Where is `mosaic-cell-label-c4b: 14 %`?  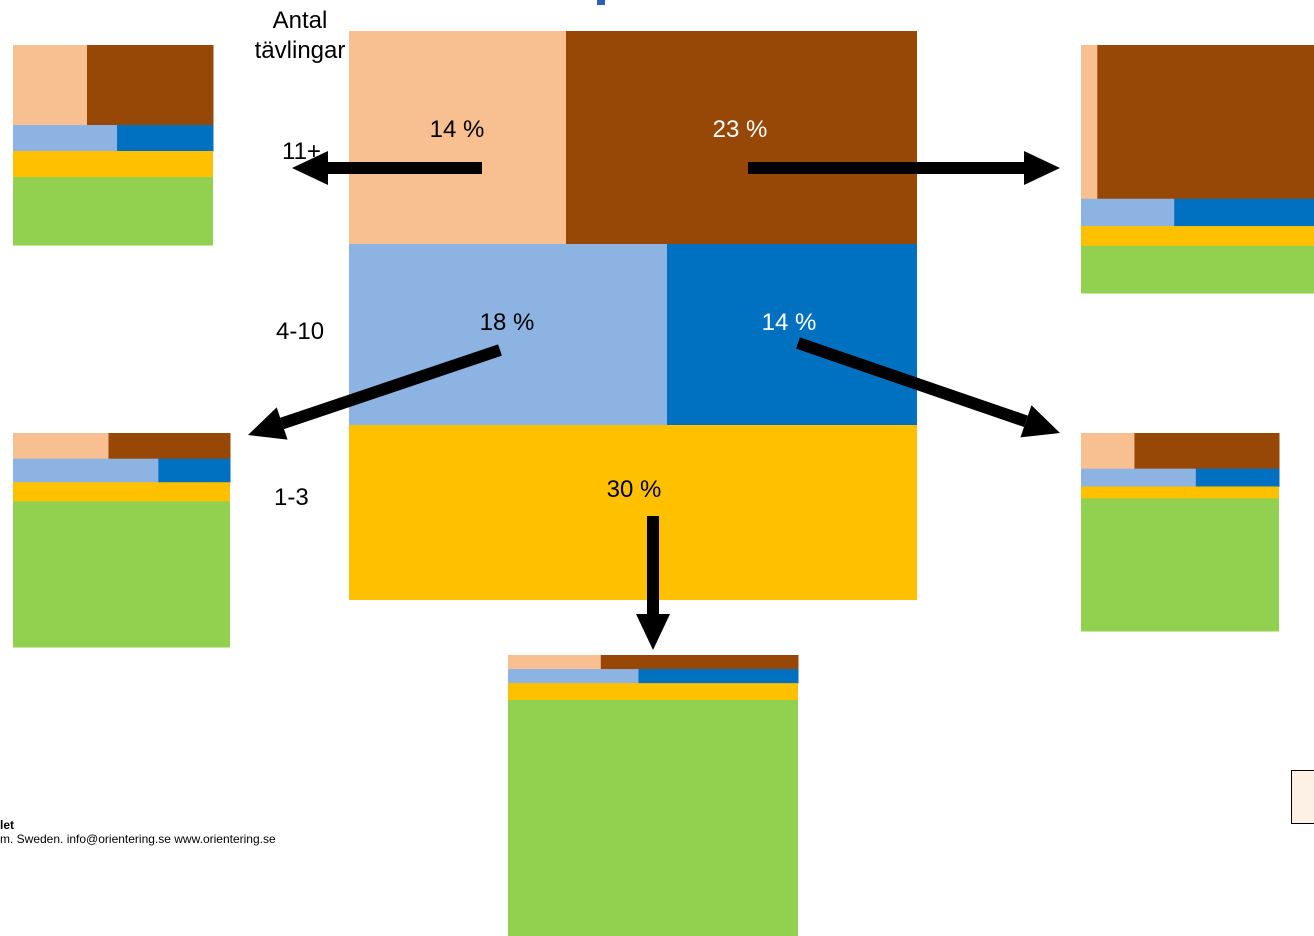 mosaic-cell-label-c4b: 14 % is located at coordinates (789, 322).